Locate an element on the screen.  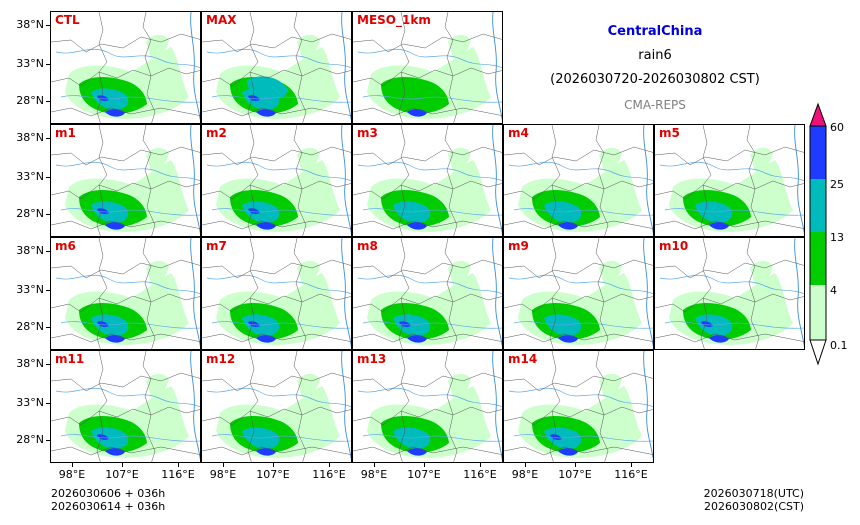
panel-label: m3 is located at coordinates (367, 133).